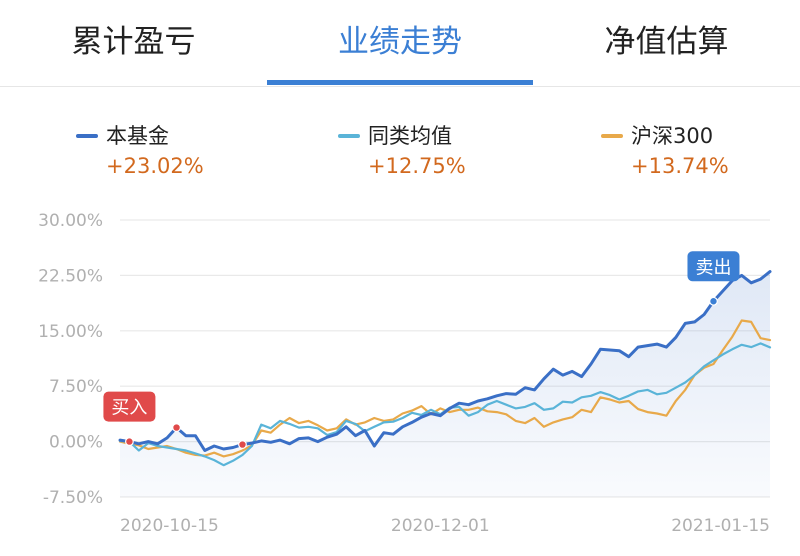 The height and width of the screenshot is (556, 800). What do you see at coordinates (73, 498) in the screenshot?
I see `y-tick-label: -7.50%` at bounding box center [73, 498].